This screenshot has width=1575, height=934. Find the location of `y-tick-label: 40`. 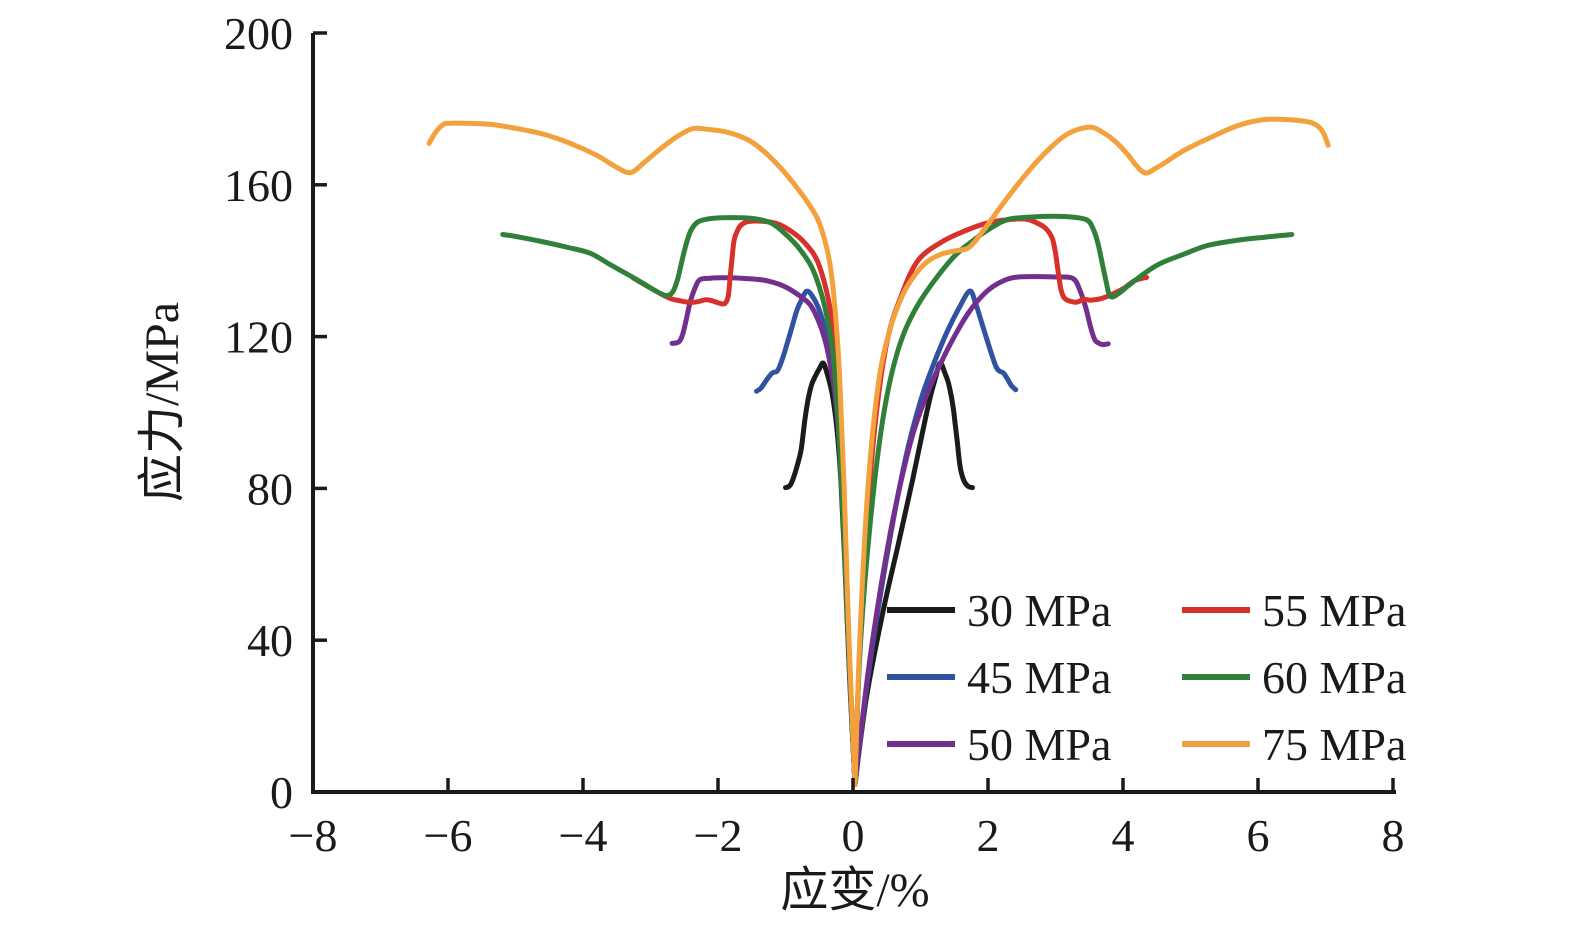

y-tick-label: 40 is located at coordinates (270, 640).